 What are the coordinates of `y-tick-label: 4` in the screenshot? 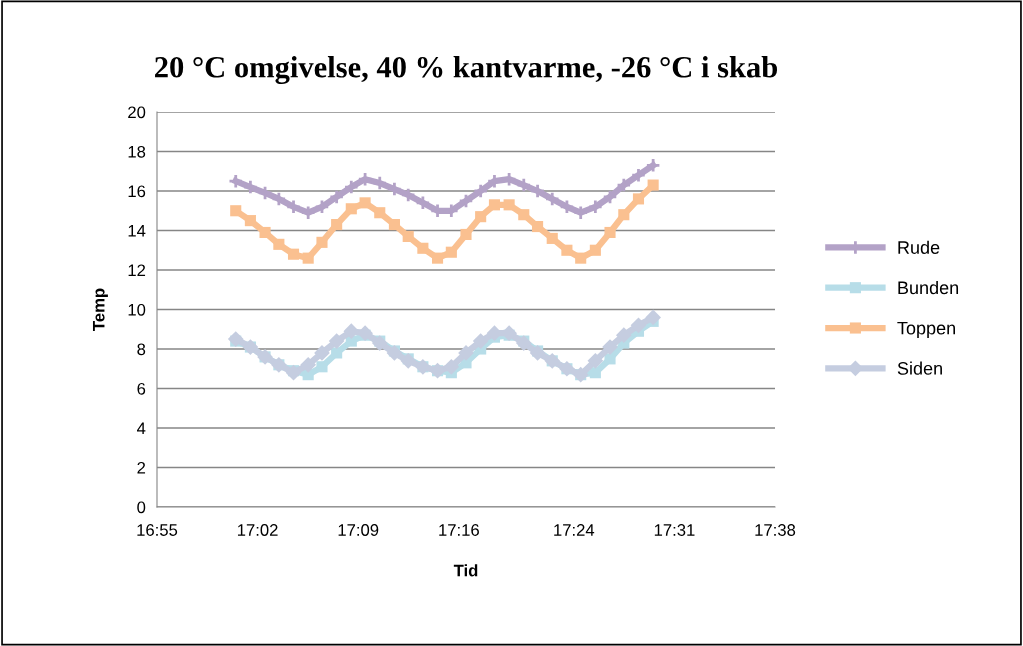 It's located at (141, 428).